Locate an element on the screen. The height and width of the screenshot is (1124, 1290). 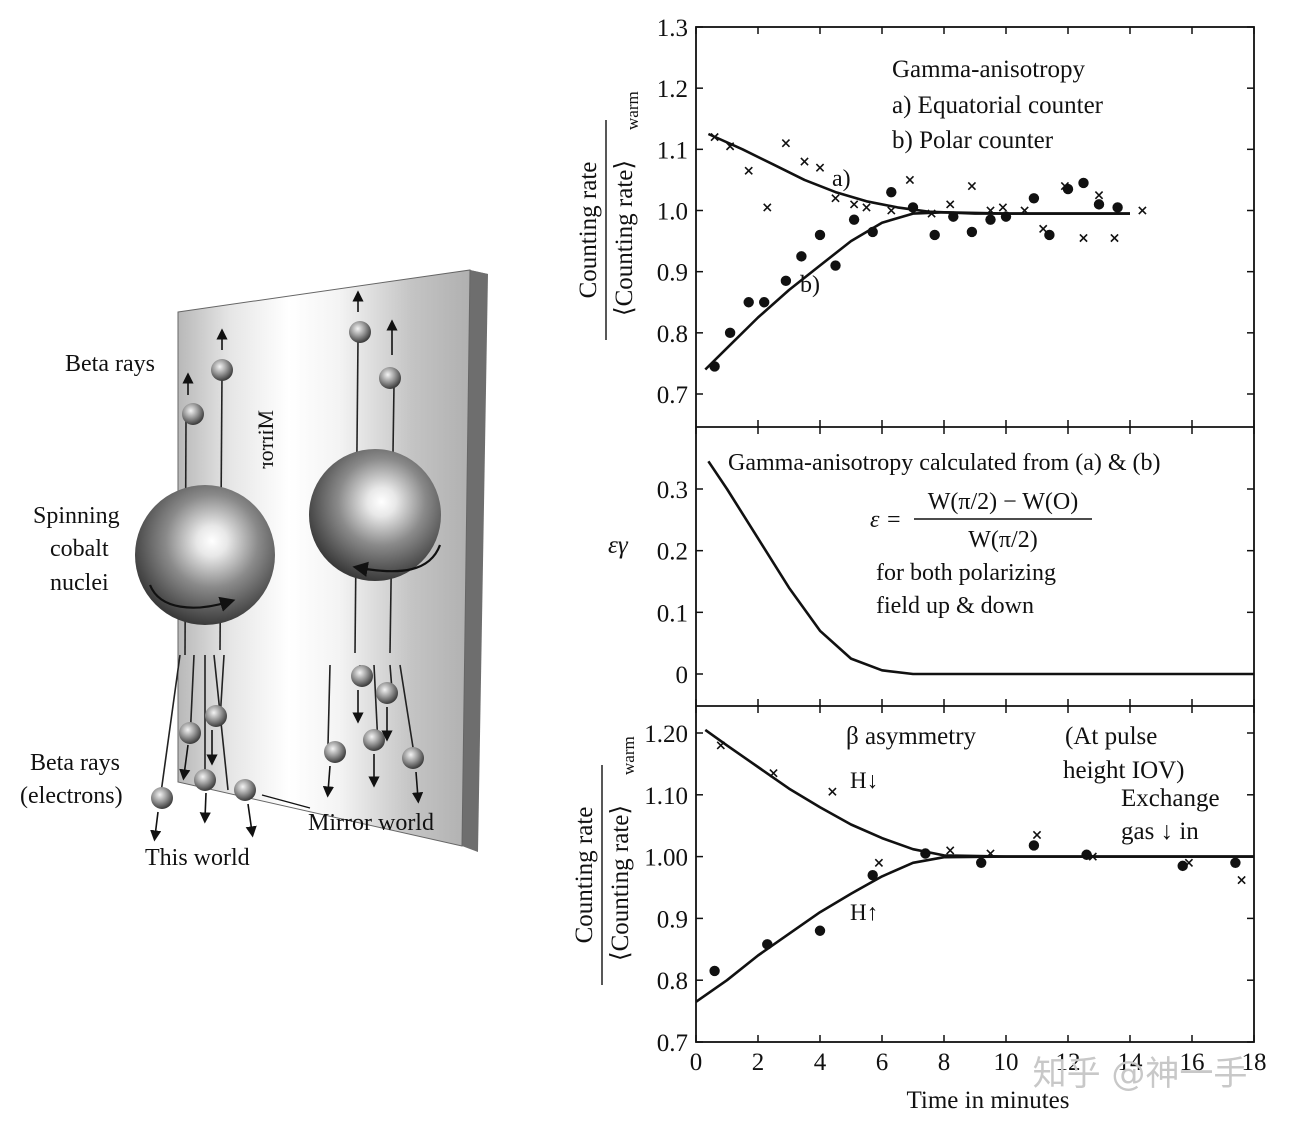
mirror-panel is located at coordinates (324, 558).